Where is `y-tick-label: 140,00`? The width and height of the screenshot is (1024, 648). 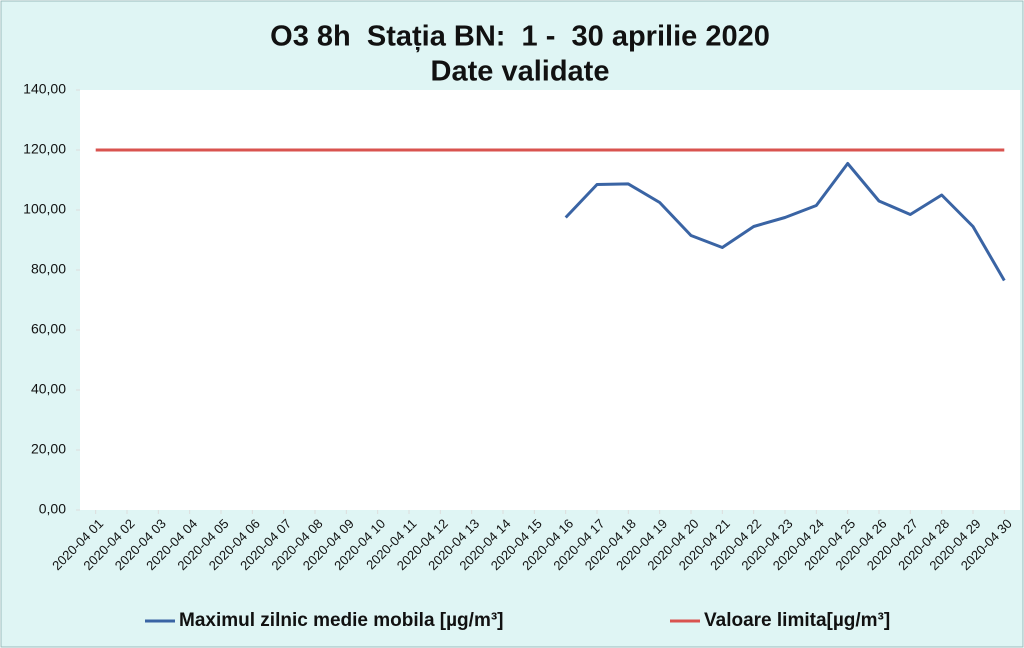
y-tick-label: 140,00 is located at coordinates (44, 89).